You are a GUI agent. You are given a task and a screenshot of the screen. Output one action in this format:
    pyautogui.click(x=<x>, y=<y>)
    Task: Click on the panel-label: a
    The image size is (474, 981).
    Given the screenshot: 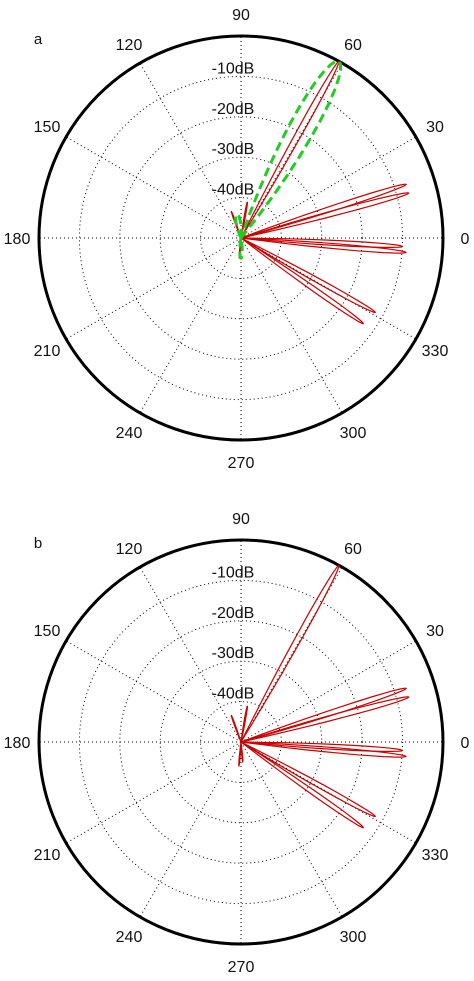 What is the action you would take?
    pyautogui.click(x=38, y=39)
    